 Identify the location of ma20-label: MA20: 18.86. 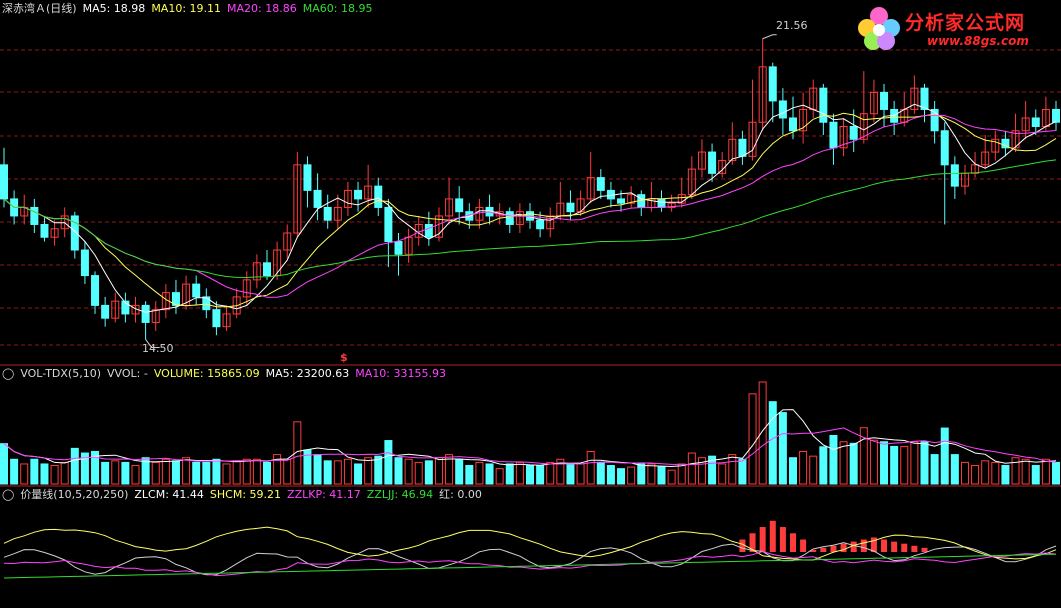
(262, 8).